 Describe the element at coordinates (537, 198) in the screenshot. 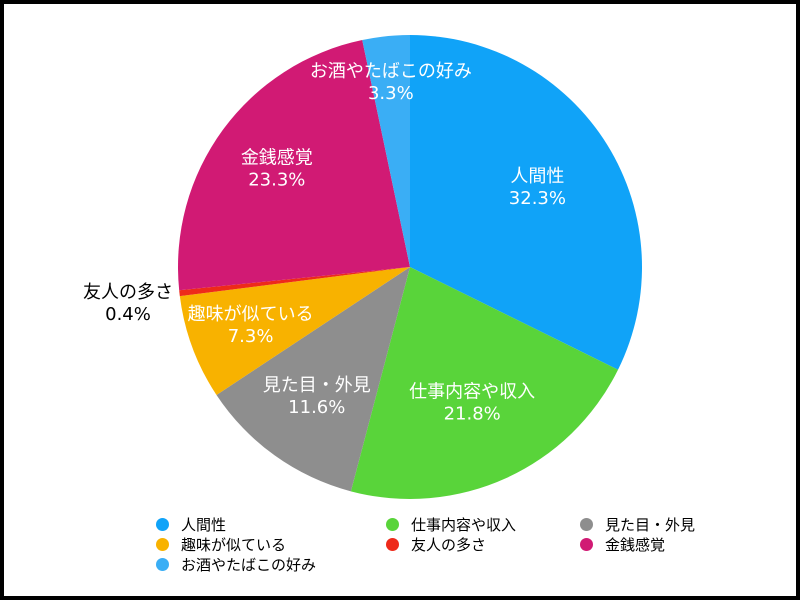

I see `slice-value-1: 32.3%` at that location.